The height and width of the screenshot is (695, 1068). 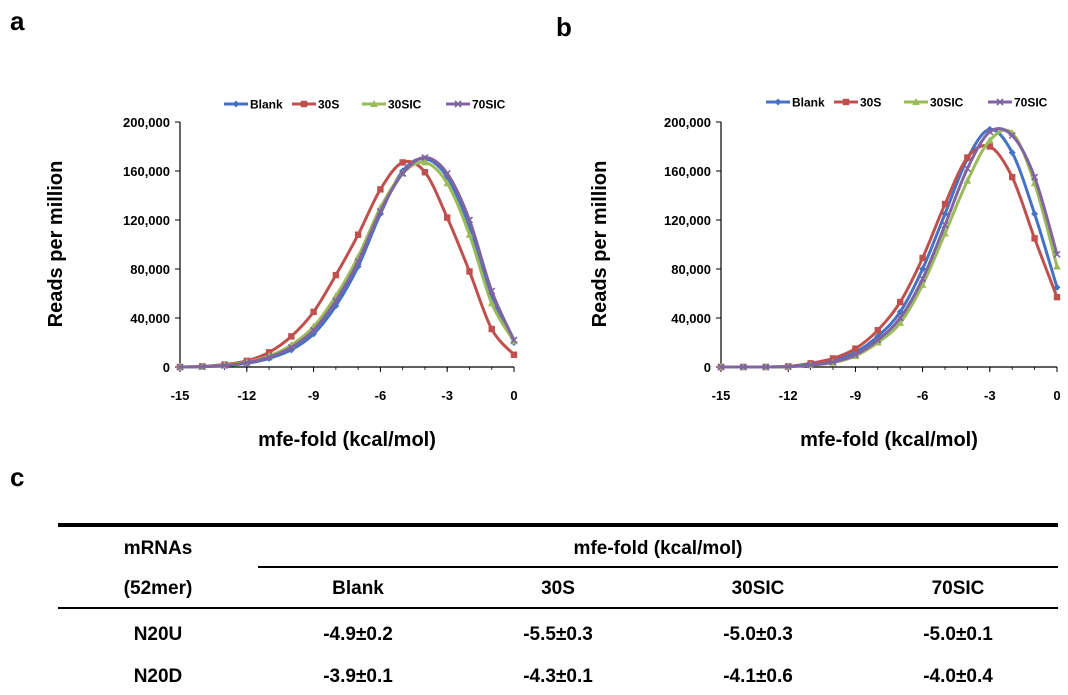 I want to click on chart-a-x-axis-title: mfe-fold (kcal/mol), so click(x=347, y=440).